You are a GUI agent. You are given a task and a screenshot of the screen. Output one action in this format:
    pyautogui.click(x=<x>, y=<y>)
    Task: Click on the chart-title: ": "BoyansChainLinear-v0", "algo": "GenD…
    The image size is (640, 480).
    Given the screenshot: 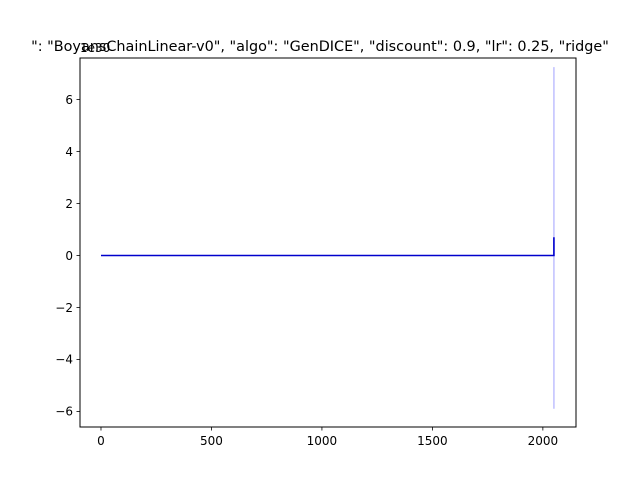 What is the action you would take?
    pyautogui.click(x=320, y=47)
    